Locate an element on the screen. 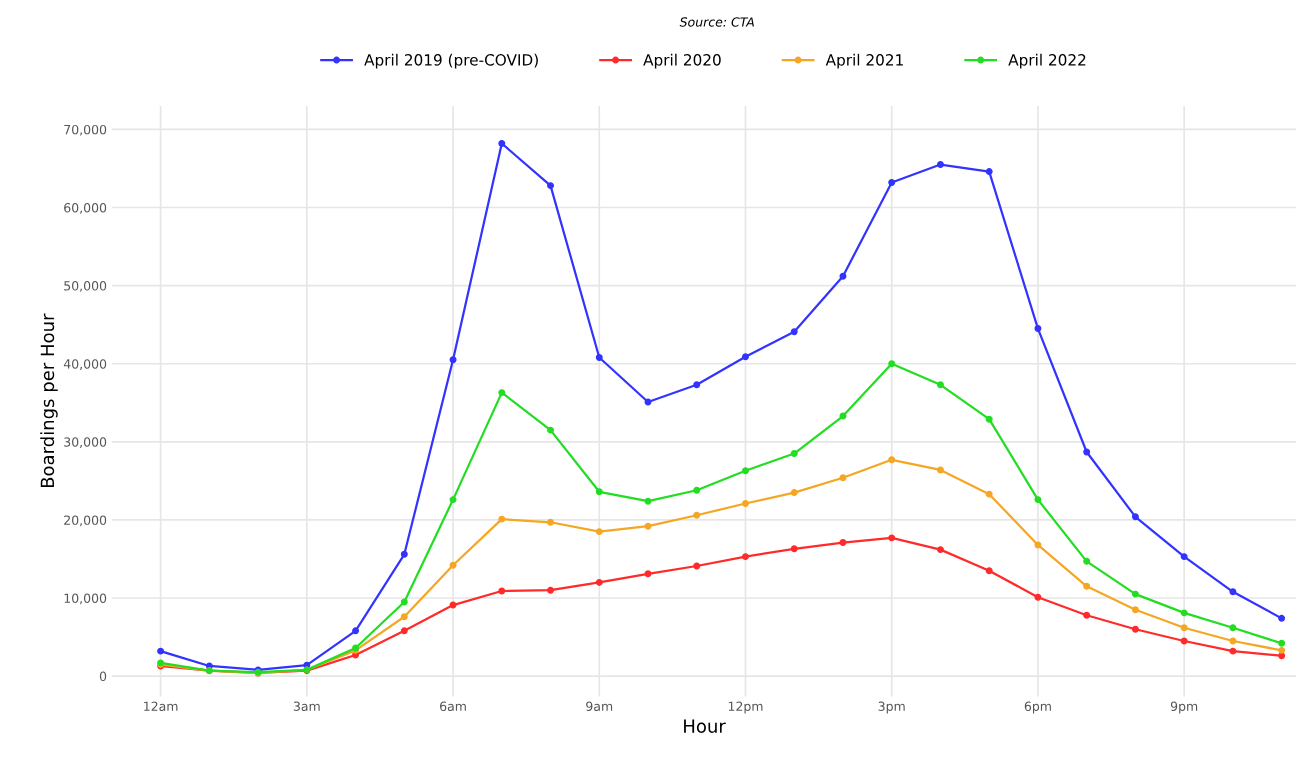 Image resolution: width=1316 pixels, height=757 pixels. y-tick-label: 30,000 is located at coordinates (85, 443).